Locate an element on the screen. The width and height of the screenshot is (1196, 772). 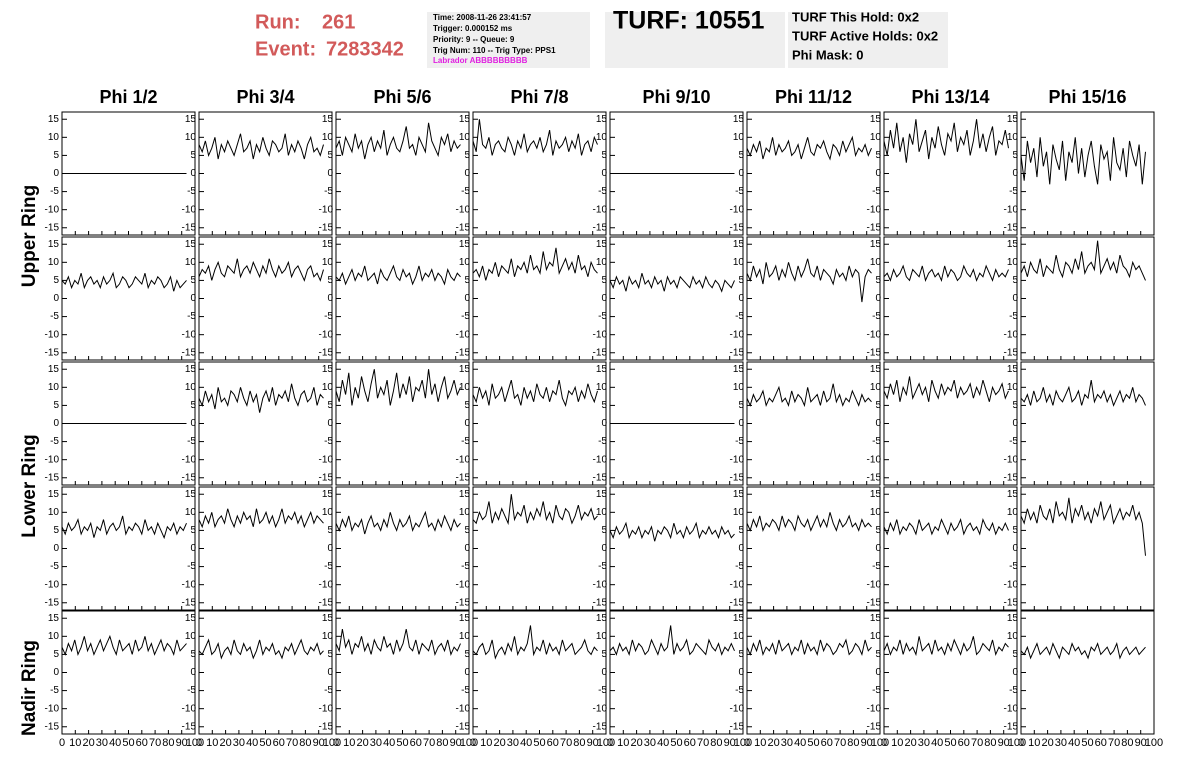
turf-box is located at coordinates (695, 40).